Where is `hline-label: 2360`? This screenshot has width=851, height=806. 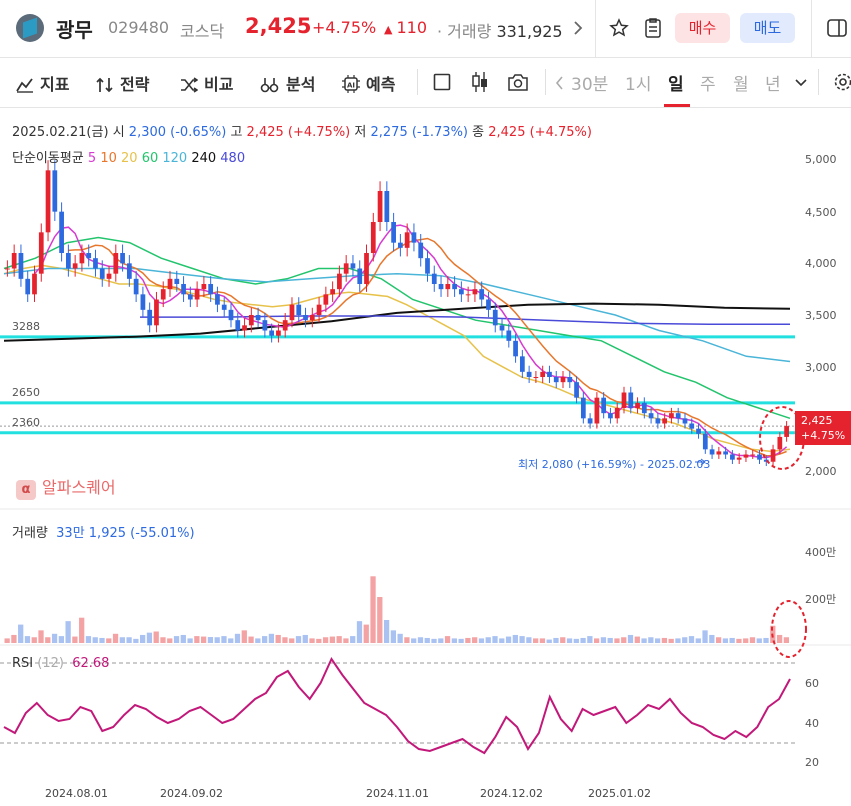
hline-label: 2360 is located at coordinates (26, 422).